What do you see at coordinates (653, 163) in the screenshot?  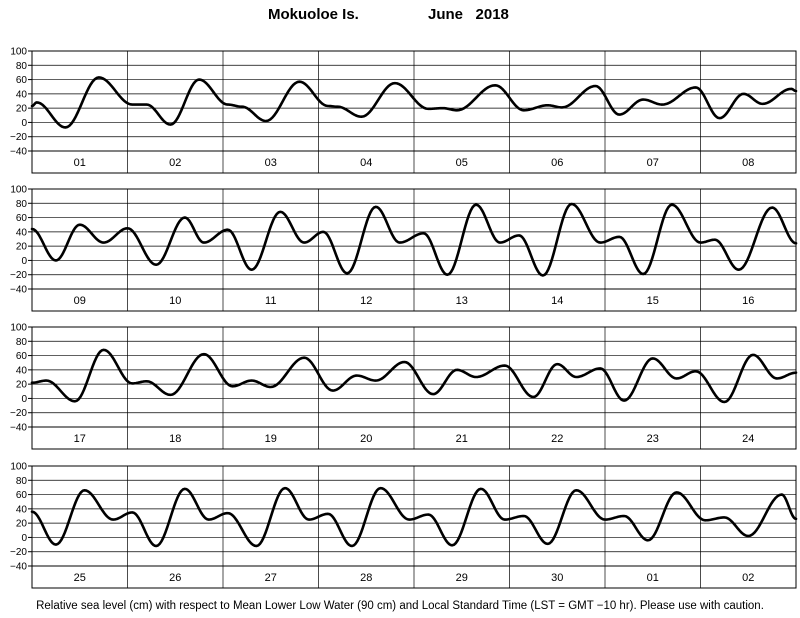 I see `day-label: 07` at bounding box center [653, 163].